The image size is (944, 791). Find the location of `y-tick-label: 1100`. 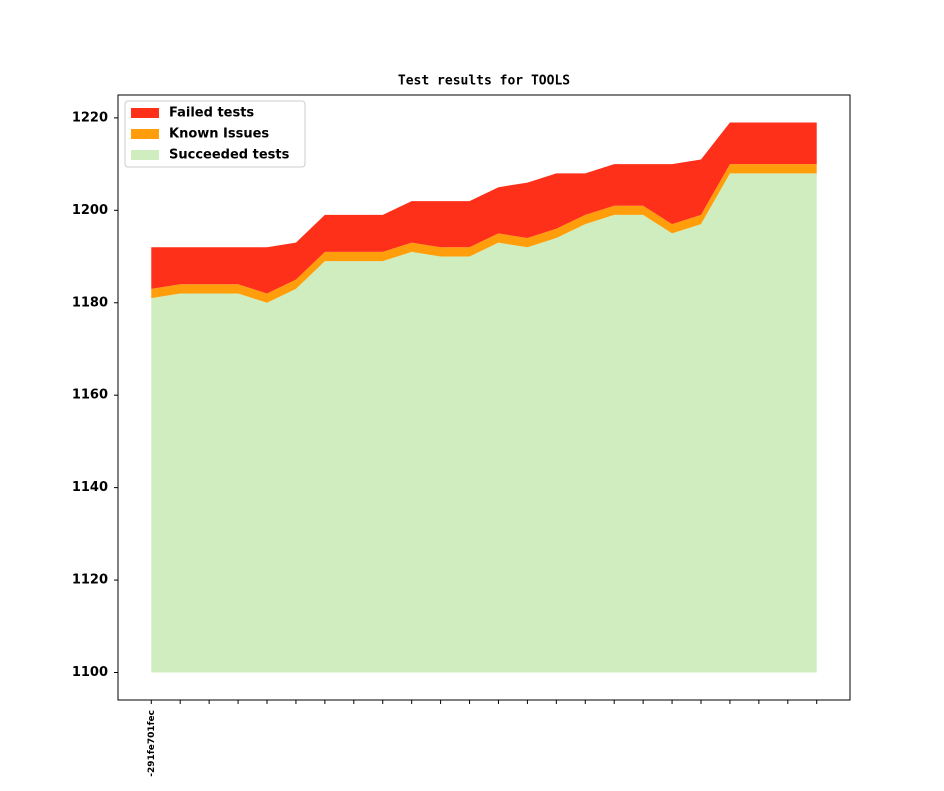

y-tick-label: 1100 is located at coordinates (90, 672).